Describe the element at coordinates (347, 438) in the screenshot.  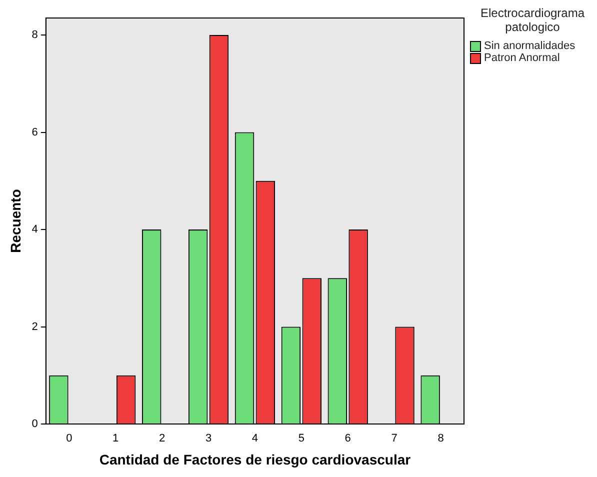
I see `x-tick-label: 6` at that location.